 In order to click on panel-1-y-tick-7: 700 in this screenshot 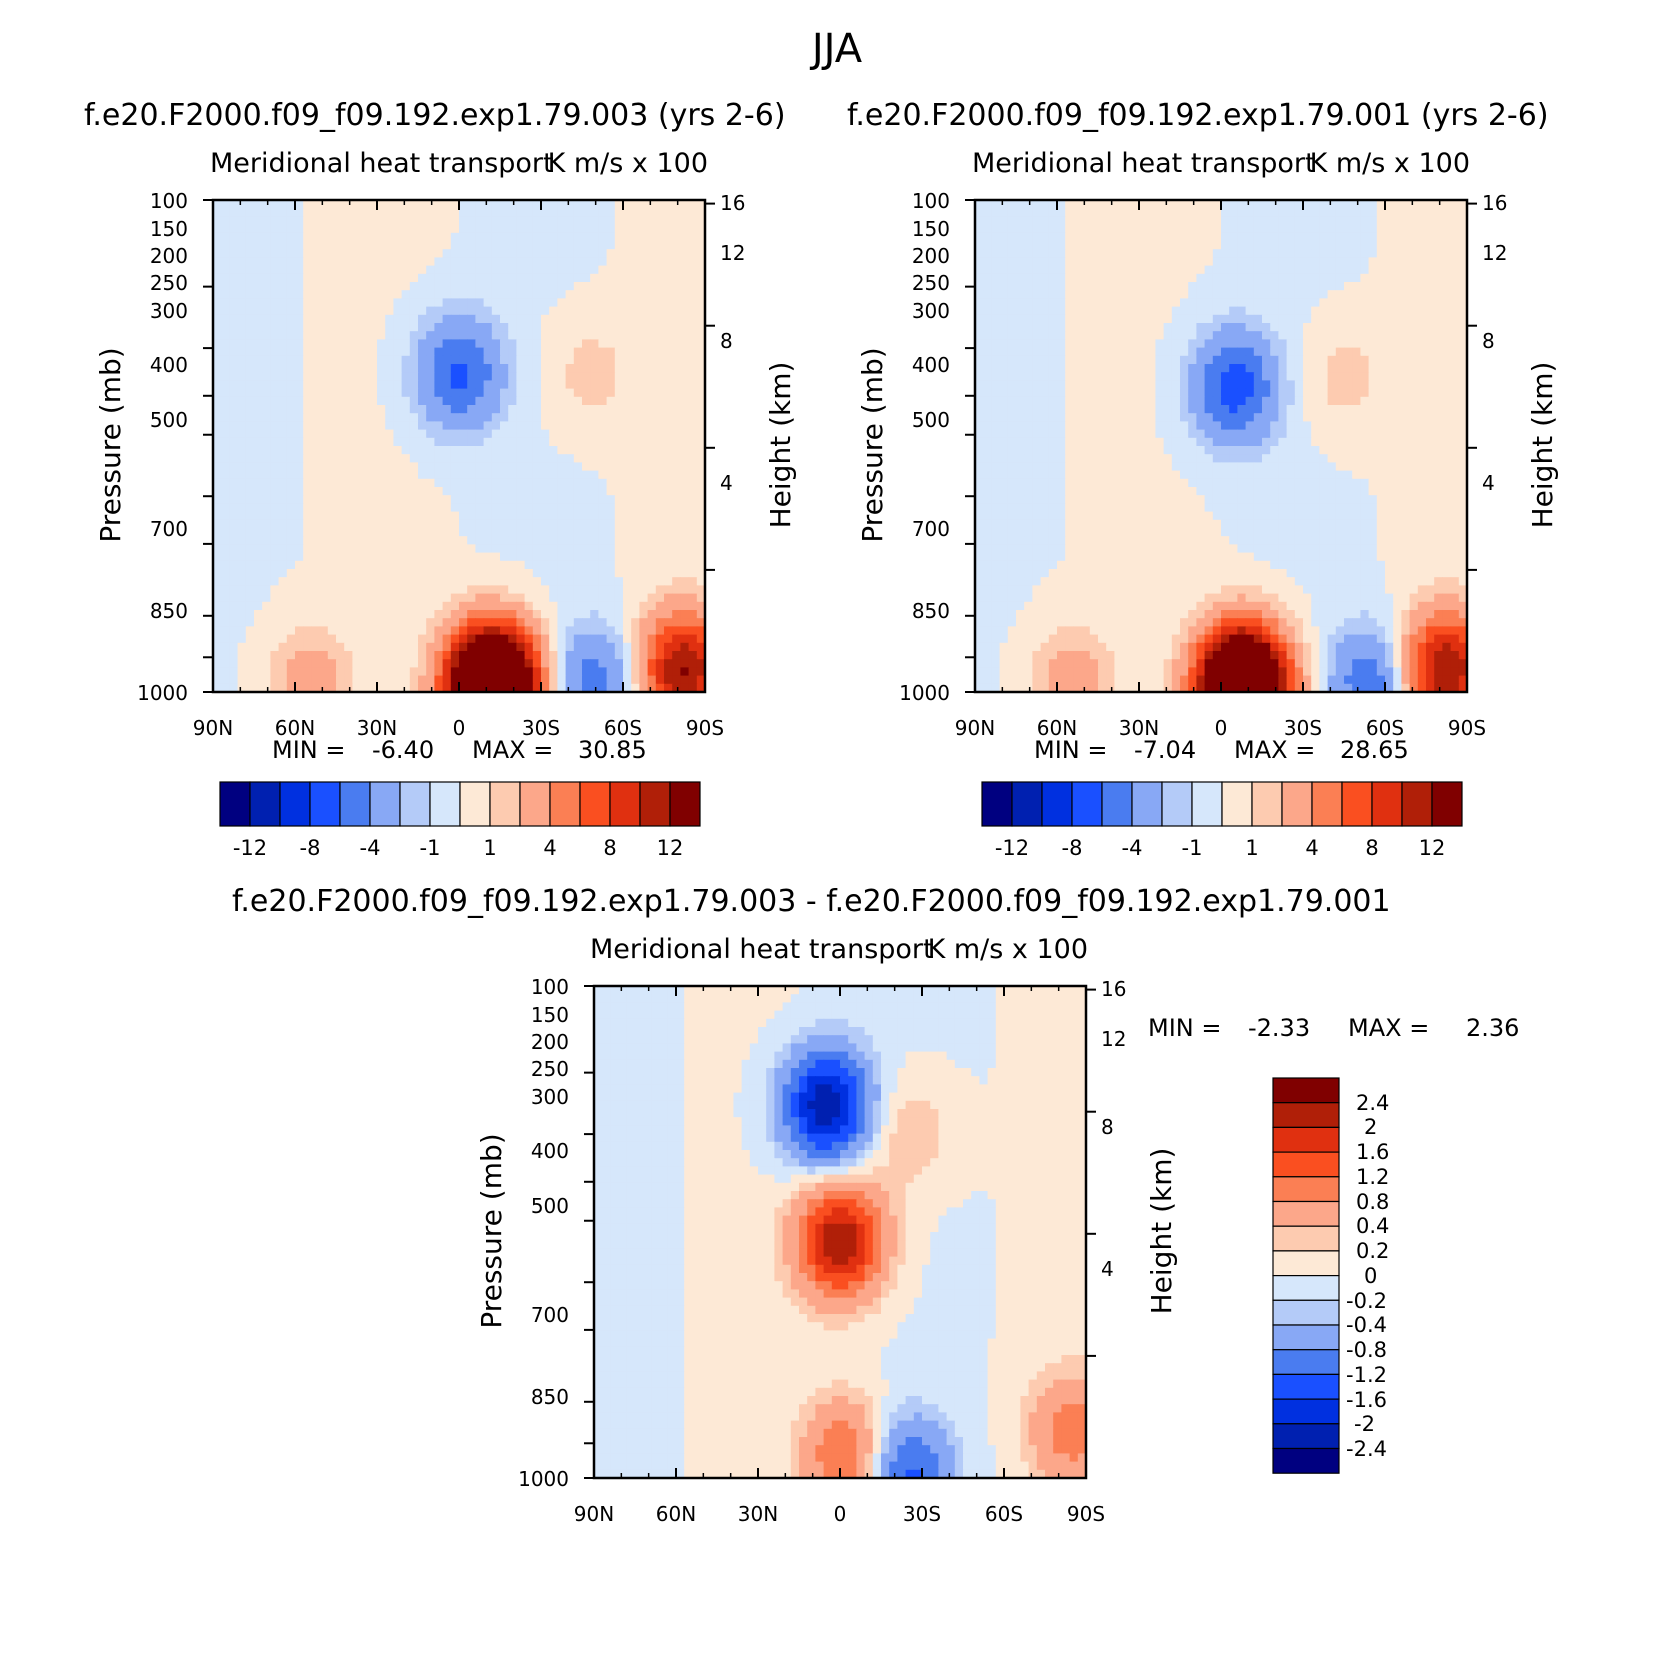, I will do `click(169, 529)`.